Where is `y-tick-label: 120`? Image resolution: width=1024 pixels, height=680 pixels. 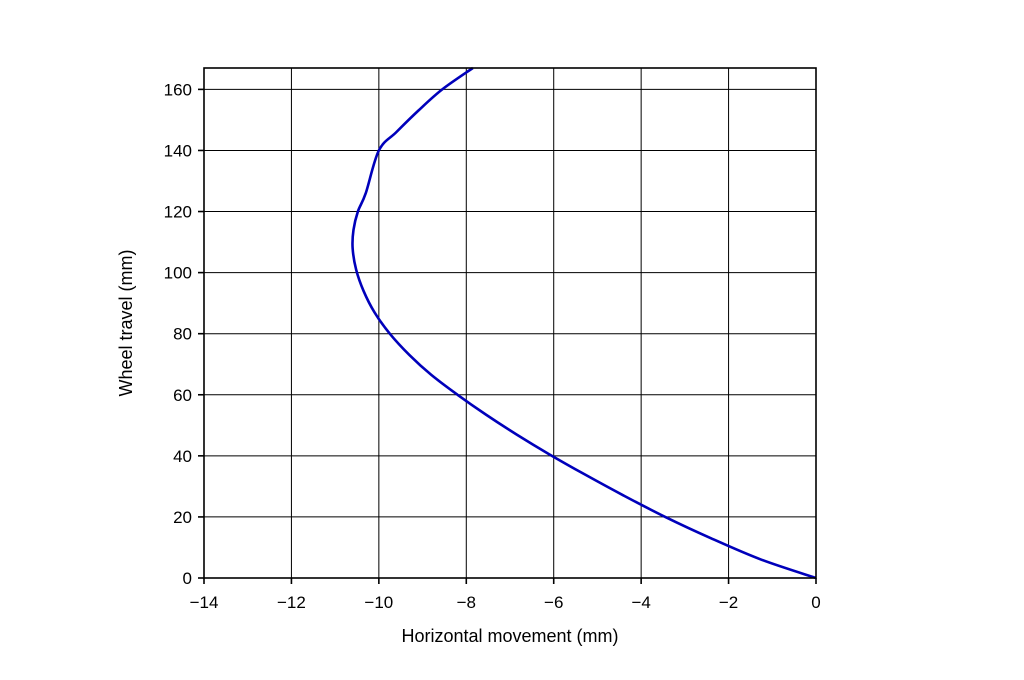
y-tick-label: 120 is located at coordinates (178, 212).